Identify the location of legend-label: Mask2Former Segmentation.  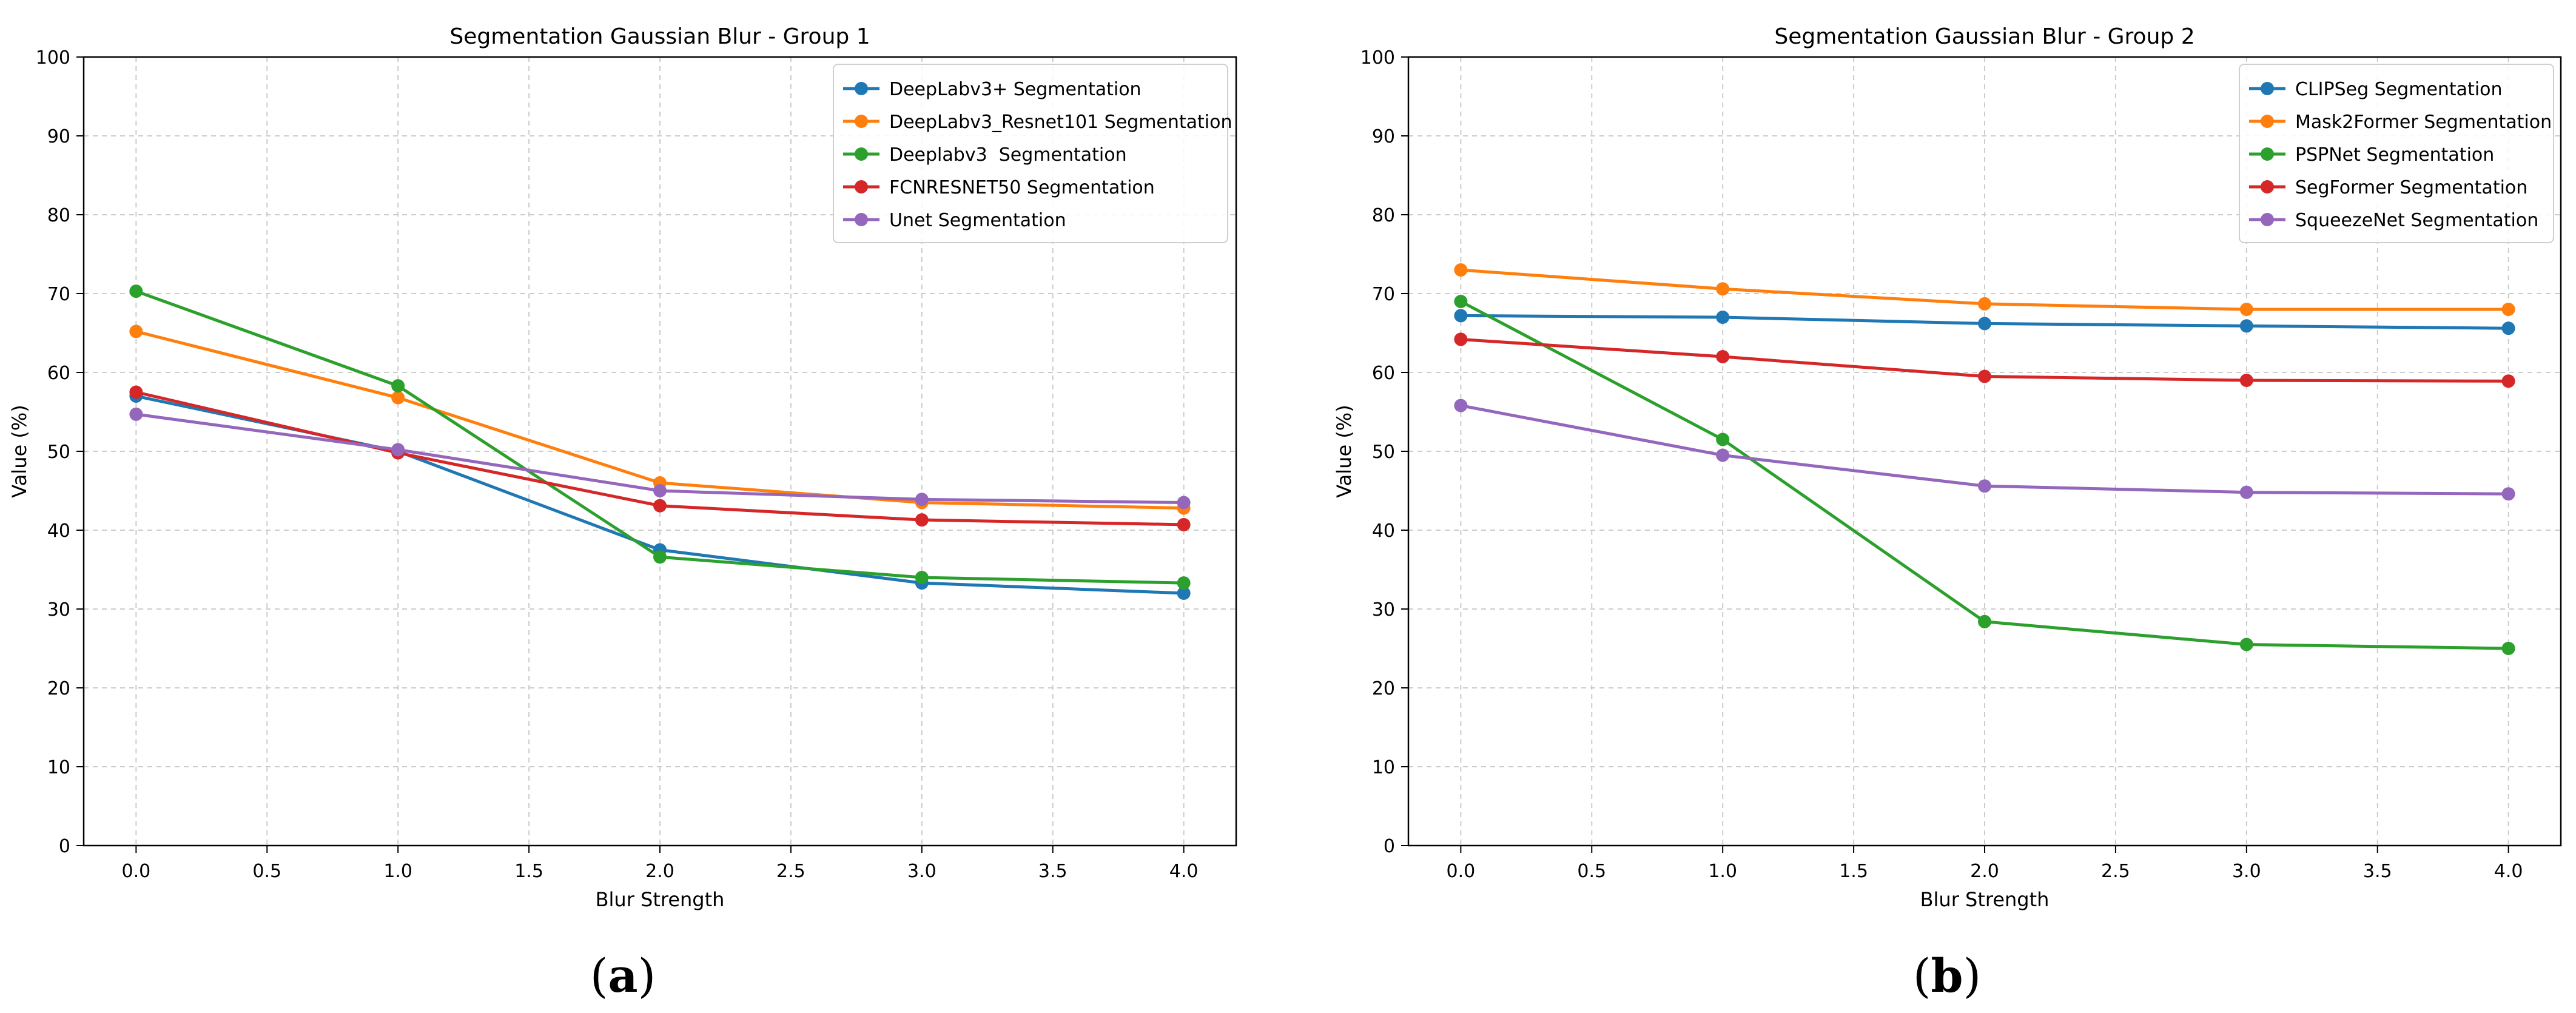
(2423, 122).